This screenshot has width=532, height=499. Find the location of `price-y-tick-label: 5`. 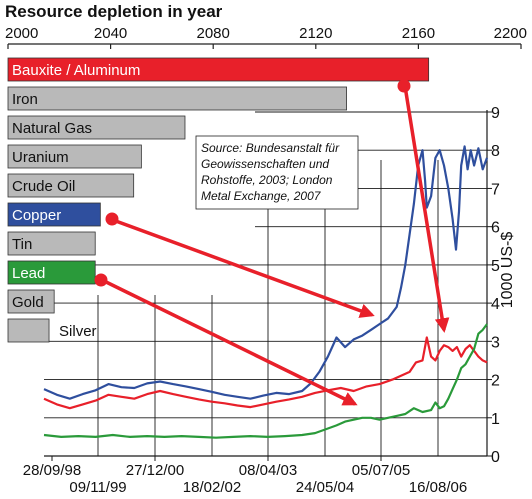

price-y-tick-label: 5 is located at coordinates (495, 266).